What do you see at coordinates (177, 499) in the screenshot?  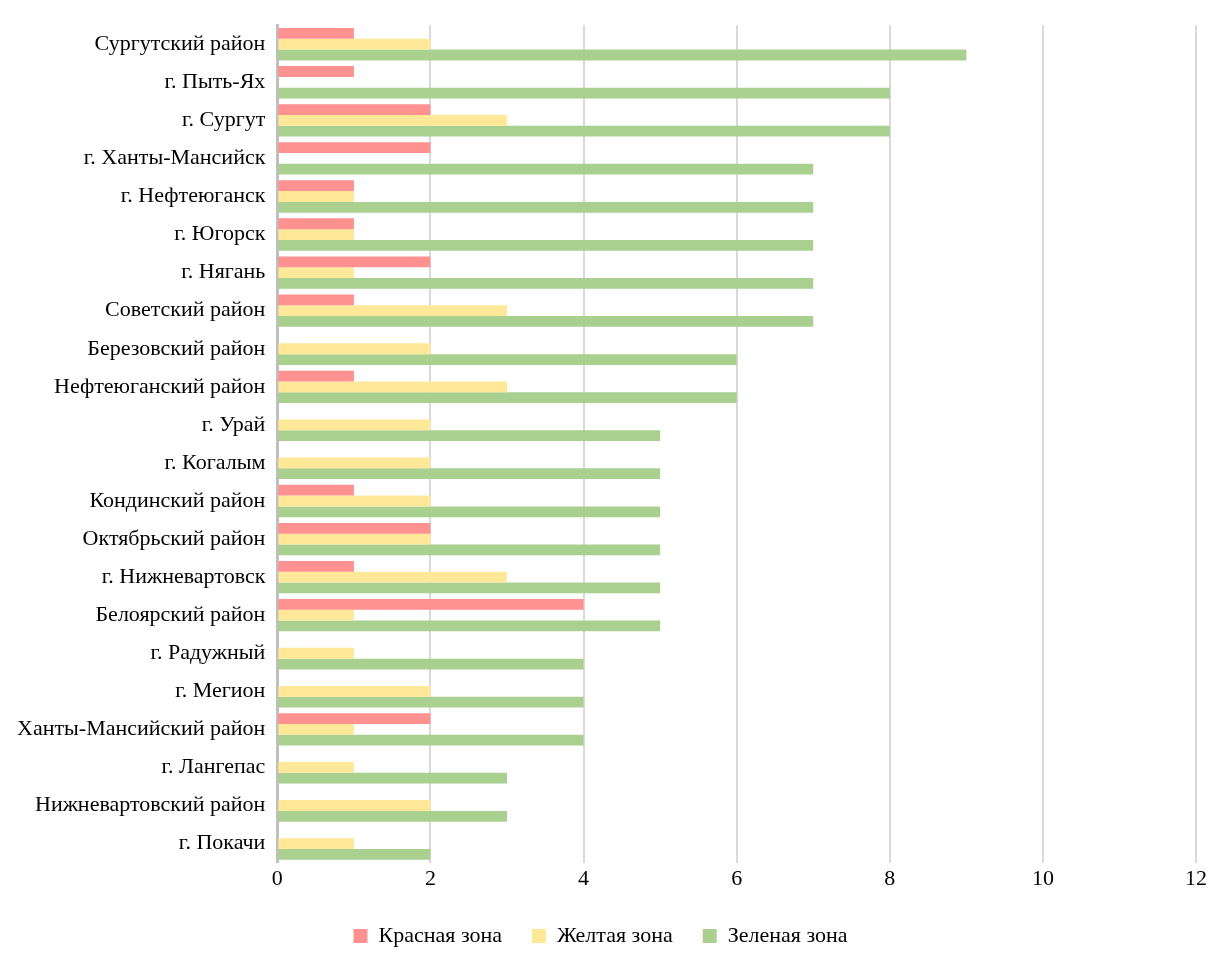 I see `y-tick-label: Кондинский район` at bounding box center [177, 499].